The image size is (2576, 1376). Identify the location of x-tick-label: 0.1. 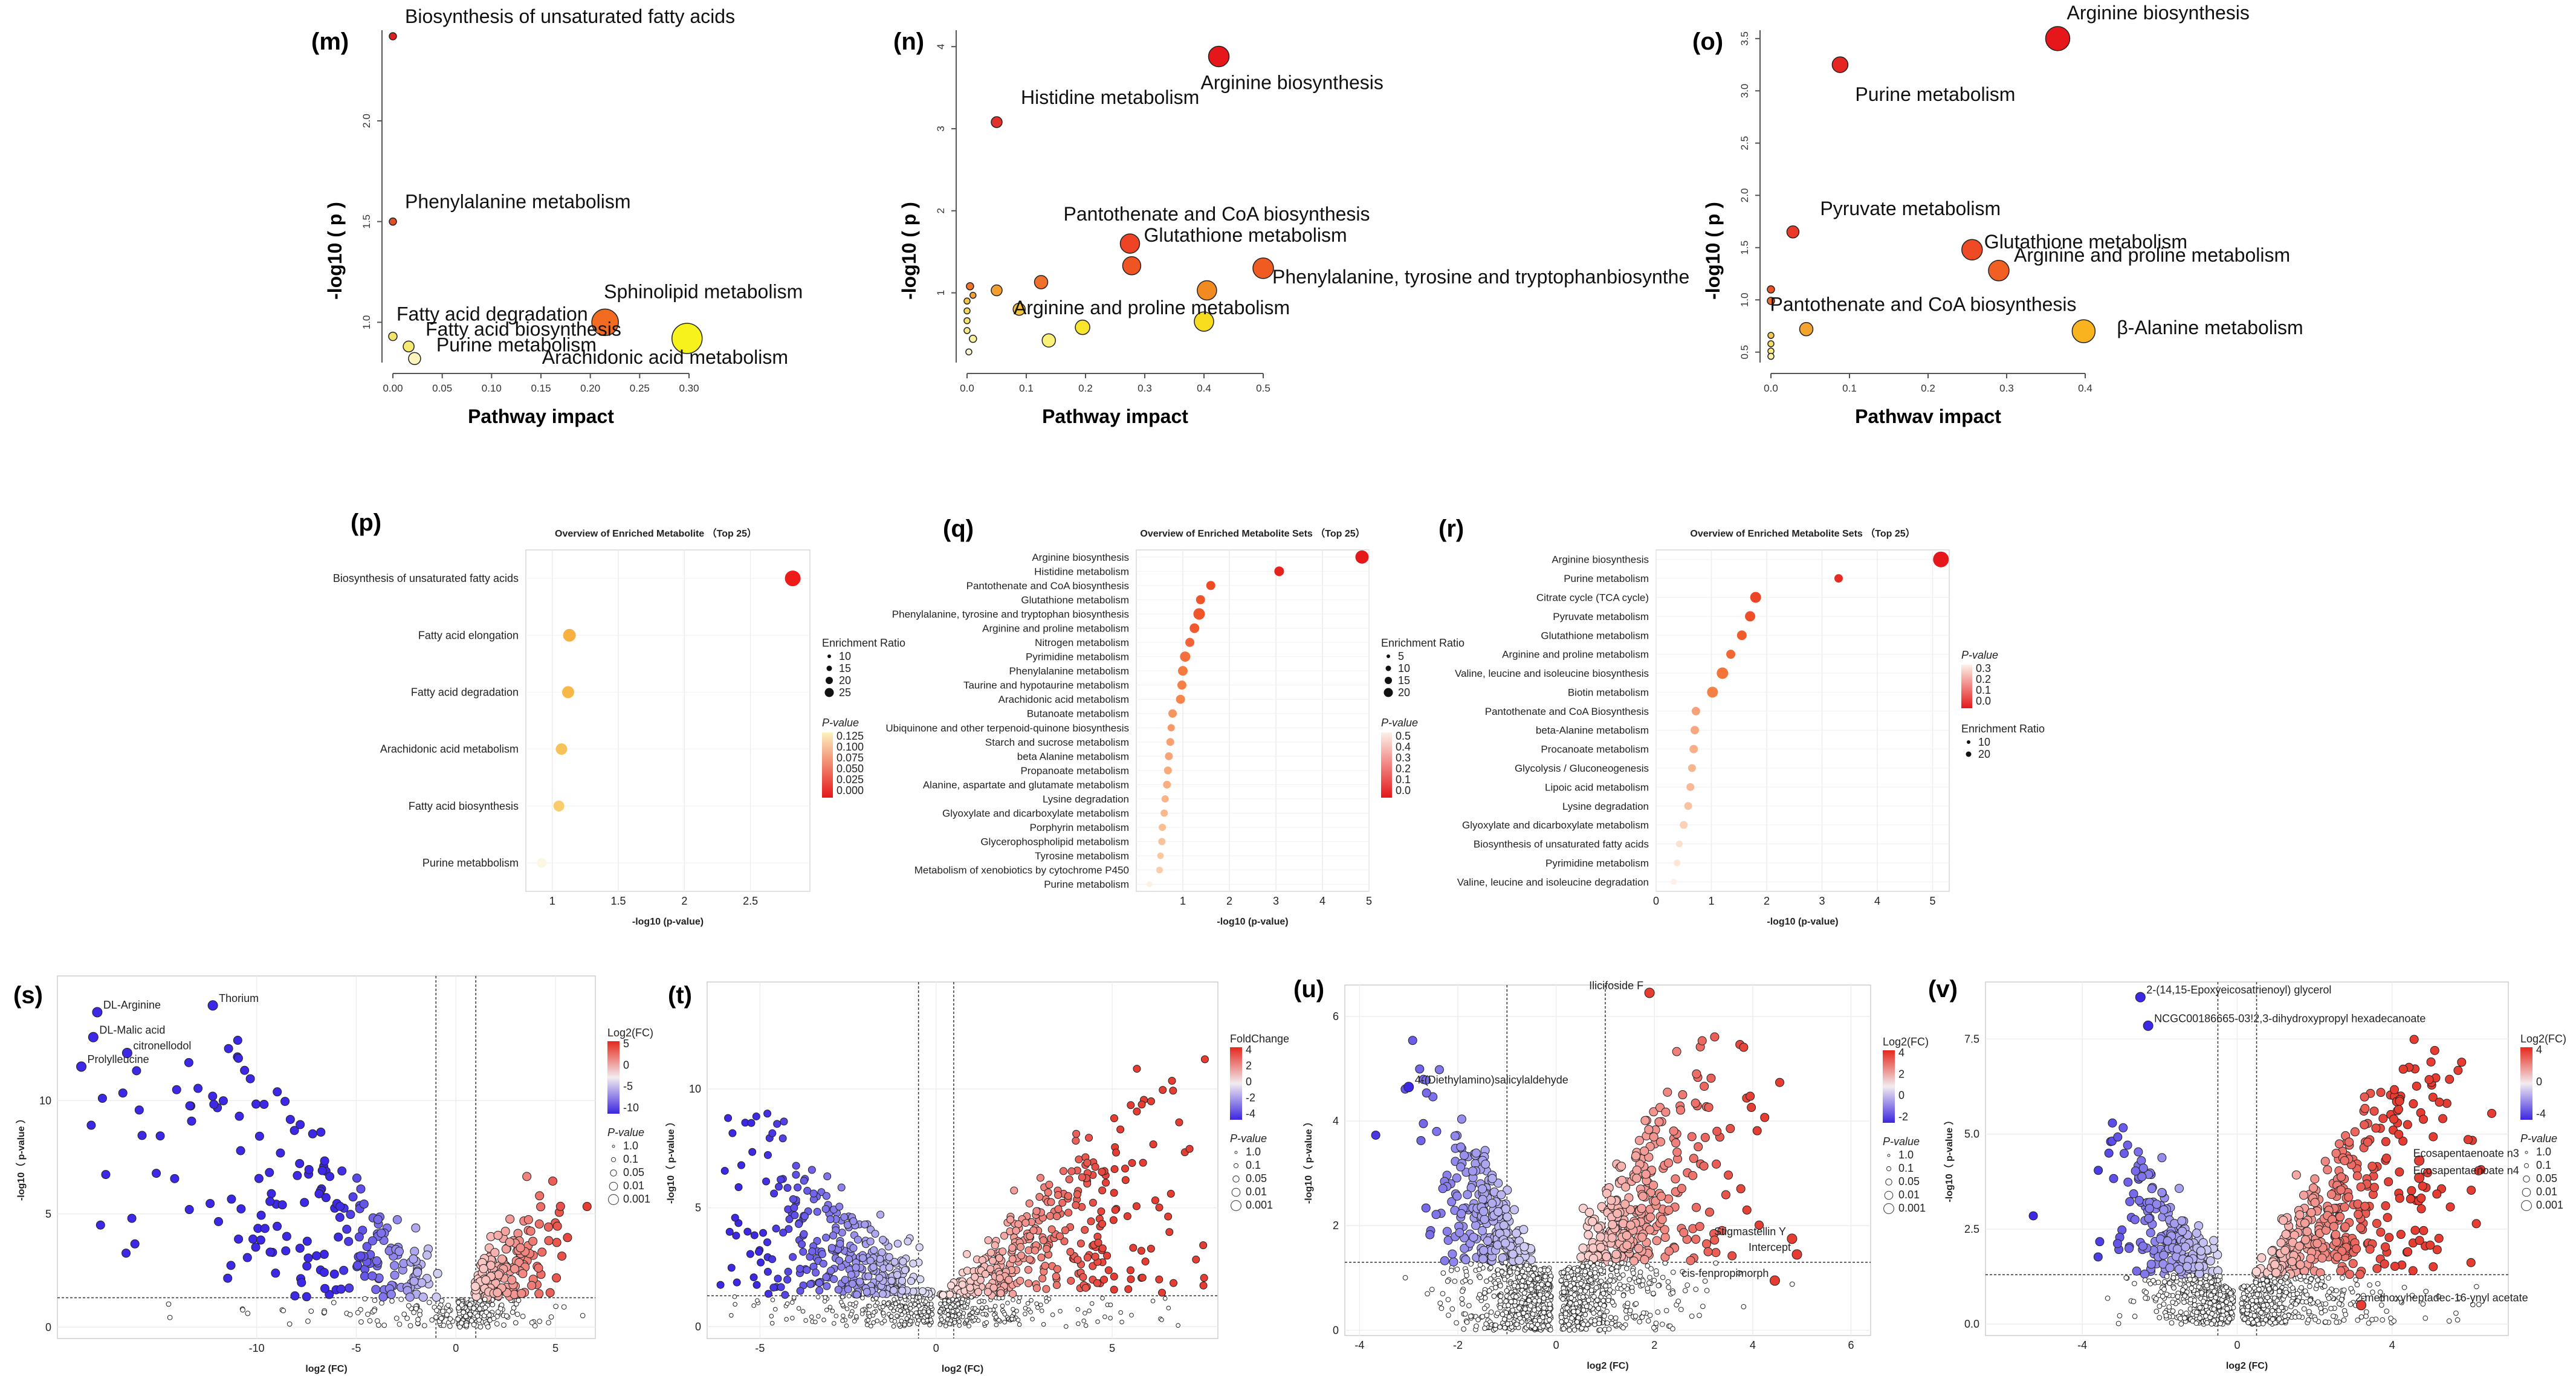
(1849, 389).